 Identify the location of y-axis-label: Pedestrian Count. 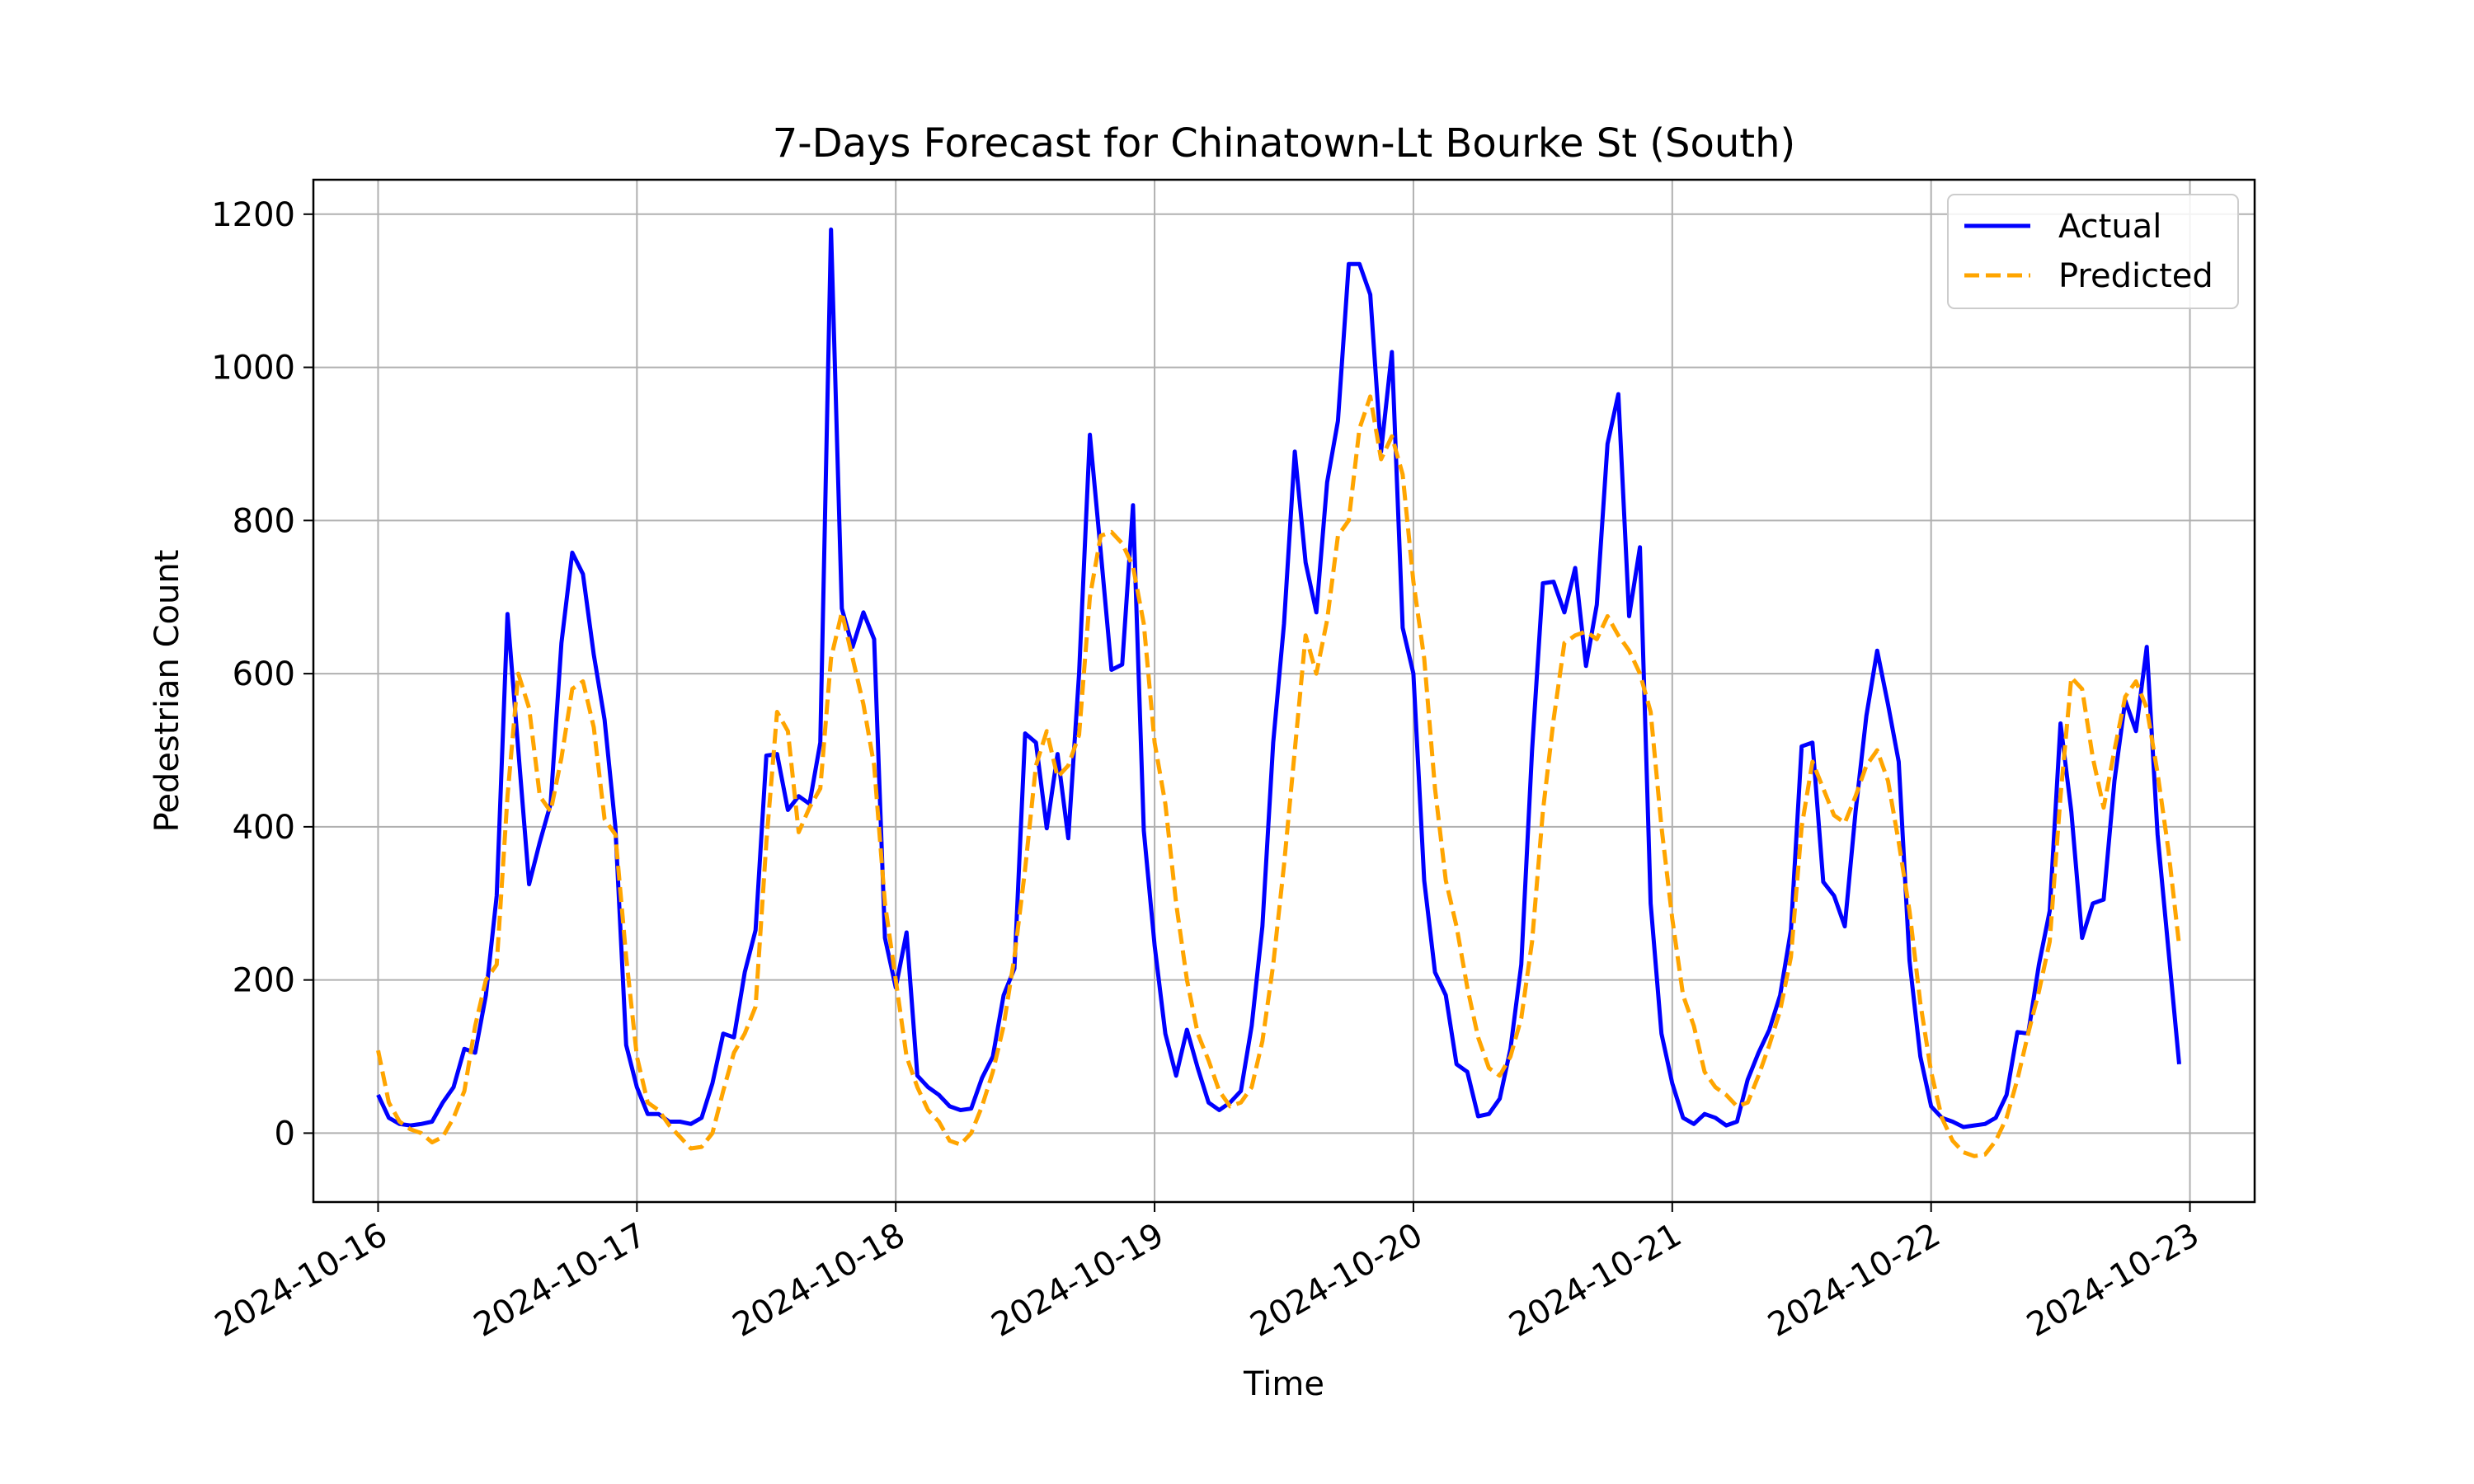
(167, 691).